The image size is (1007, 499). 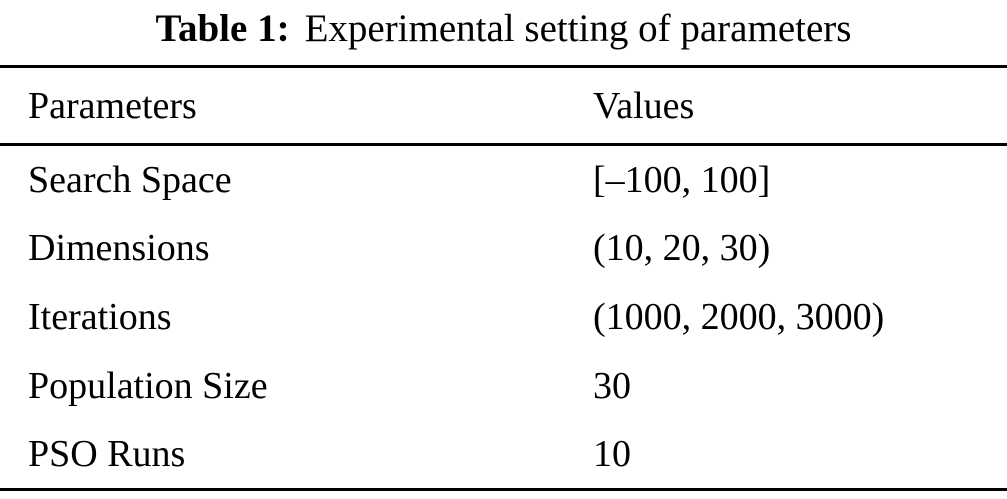 What do you see at coordinates (503, 179) in the screenshot?
I see `table-row: Search Space [–100, 100]` at bounding box center [503, 179].